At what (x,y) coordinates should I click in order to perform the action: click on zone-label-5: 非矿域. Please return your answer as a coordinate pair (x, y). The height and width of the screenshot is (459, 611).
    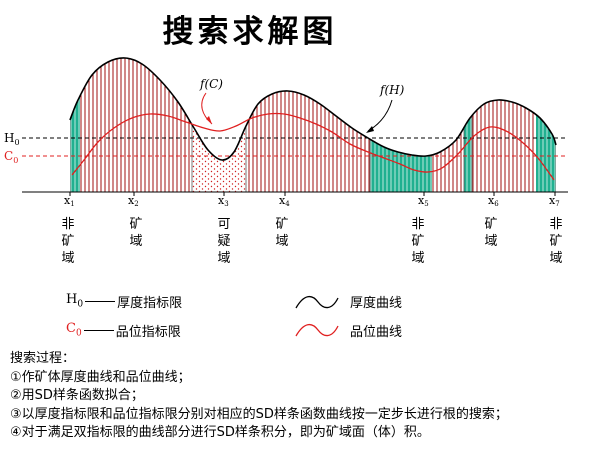
    Looking at the image, I should click on (418, 241).